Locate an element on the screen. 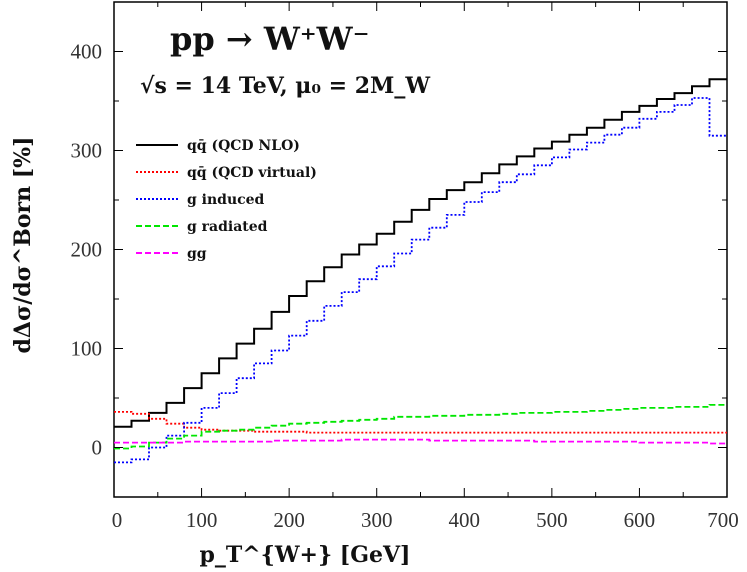 Image resolution: width=747 pixels, height=572 pixels. legend-label-3: g radiated is located at coordinates (227, 227).